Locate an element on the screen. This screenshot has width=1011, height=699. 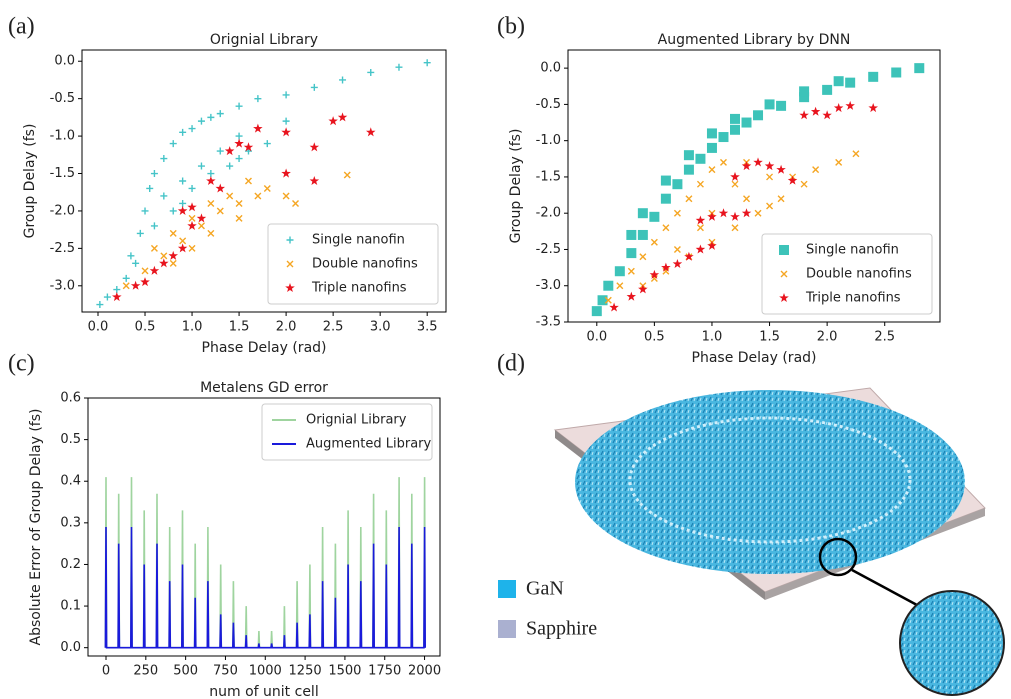
y-axis-label: Group Delay (fs) is located at coordinates (30, 181).